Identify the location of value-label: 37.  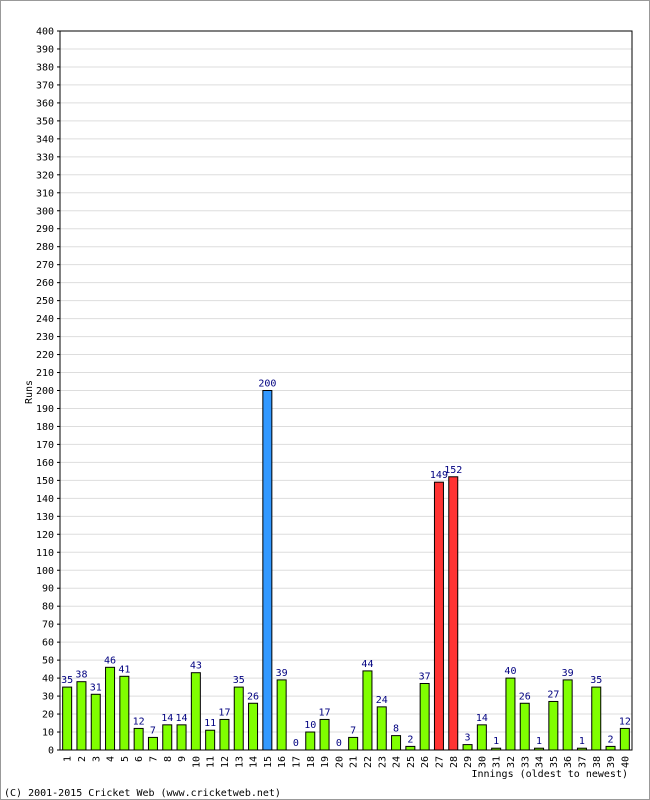
(425, 676).